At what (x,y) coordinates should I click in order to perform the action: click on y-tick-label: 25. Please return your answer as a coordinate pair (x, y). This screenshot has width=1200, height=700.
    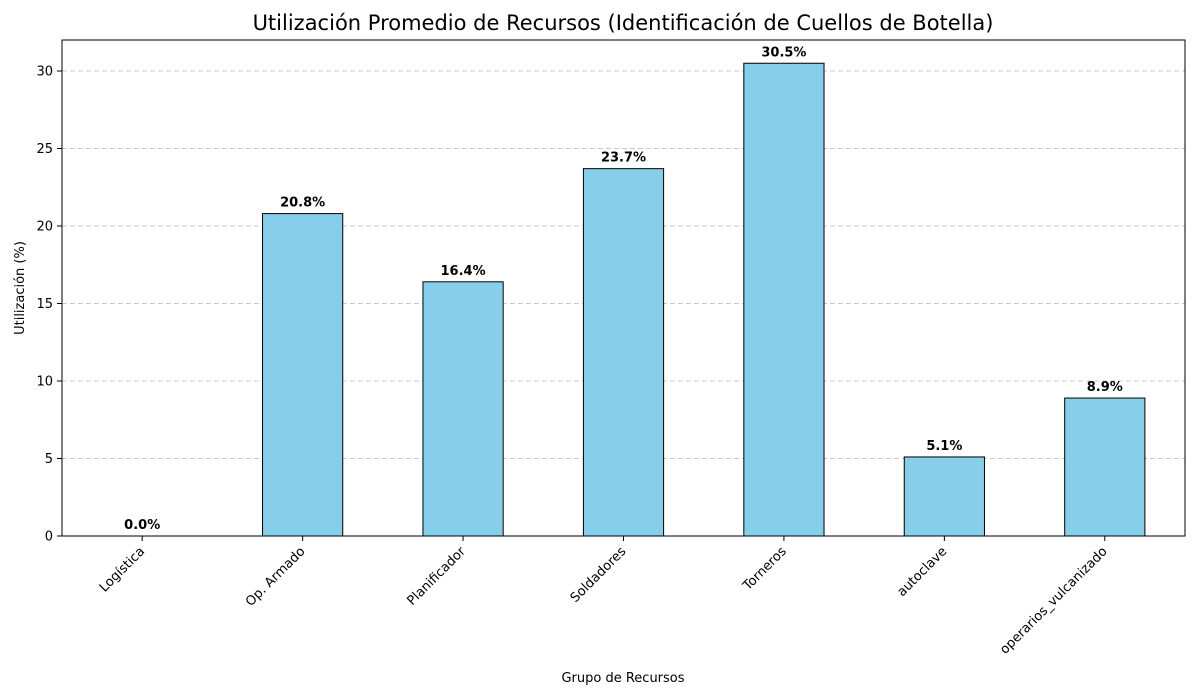
    Looking at the image, I should click on (44, 149).